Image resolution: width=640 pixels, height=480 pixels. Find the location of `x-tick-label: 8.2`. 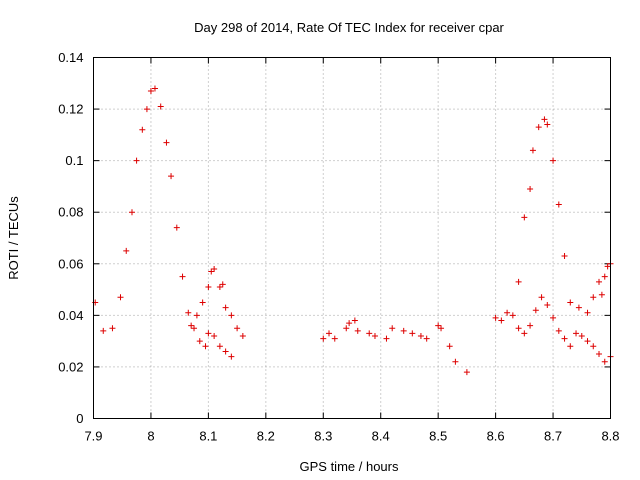

x-tick-label: 8.2 is located at coordinates (266, 436).